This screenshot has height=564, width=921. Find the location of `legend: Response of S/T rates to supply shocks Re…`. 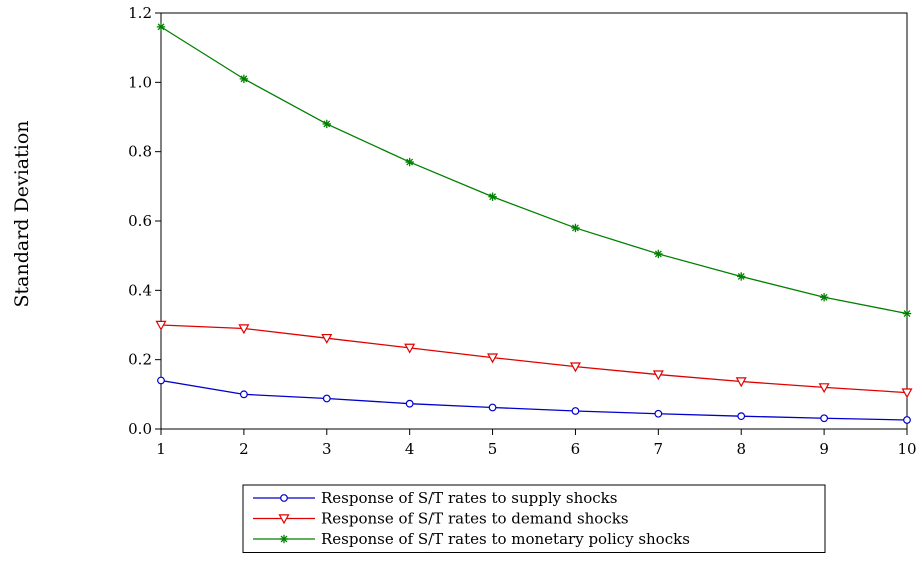

legend: Response of S/T rates to supply shocks Re… is located at coordinates (534, 518).